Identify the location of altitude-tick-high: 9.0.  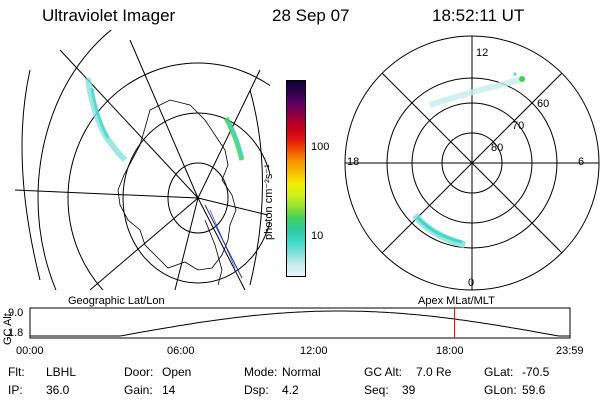
(16, 313).